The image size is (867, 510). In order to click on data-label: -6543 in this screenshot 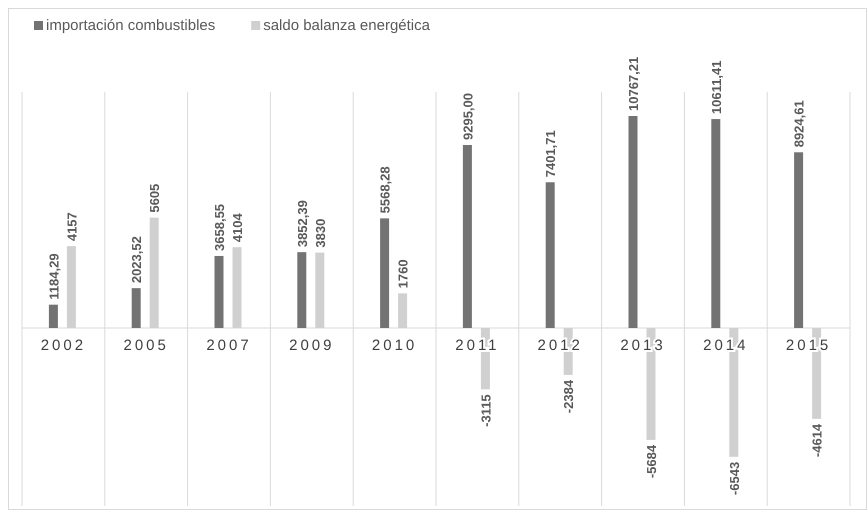, I will do `click(734, 479)`.